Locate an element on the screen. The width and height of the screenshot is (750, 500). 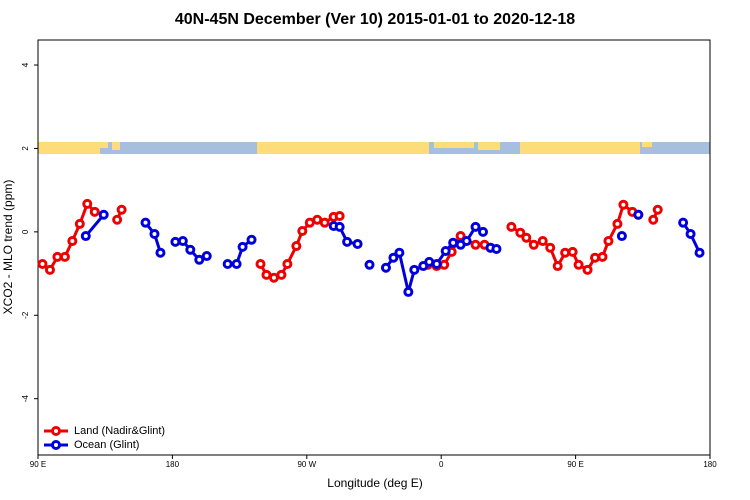
legend-label: Ocean (Glint) is located at coordinates (106, 445).